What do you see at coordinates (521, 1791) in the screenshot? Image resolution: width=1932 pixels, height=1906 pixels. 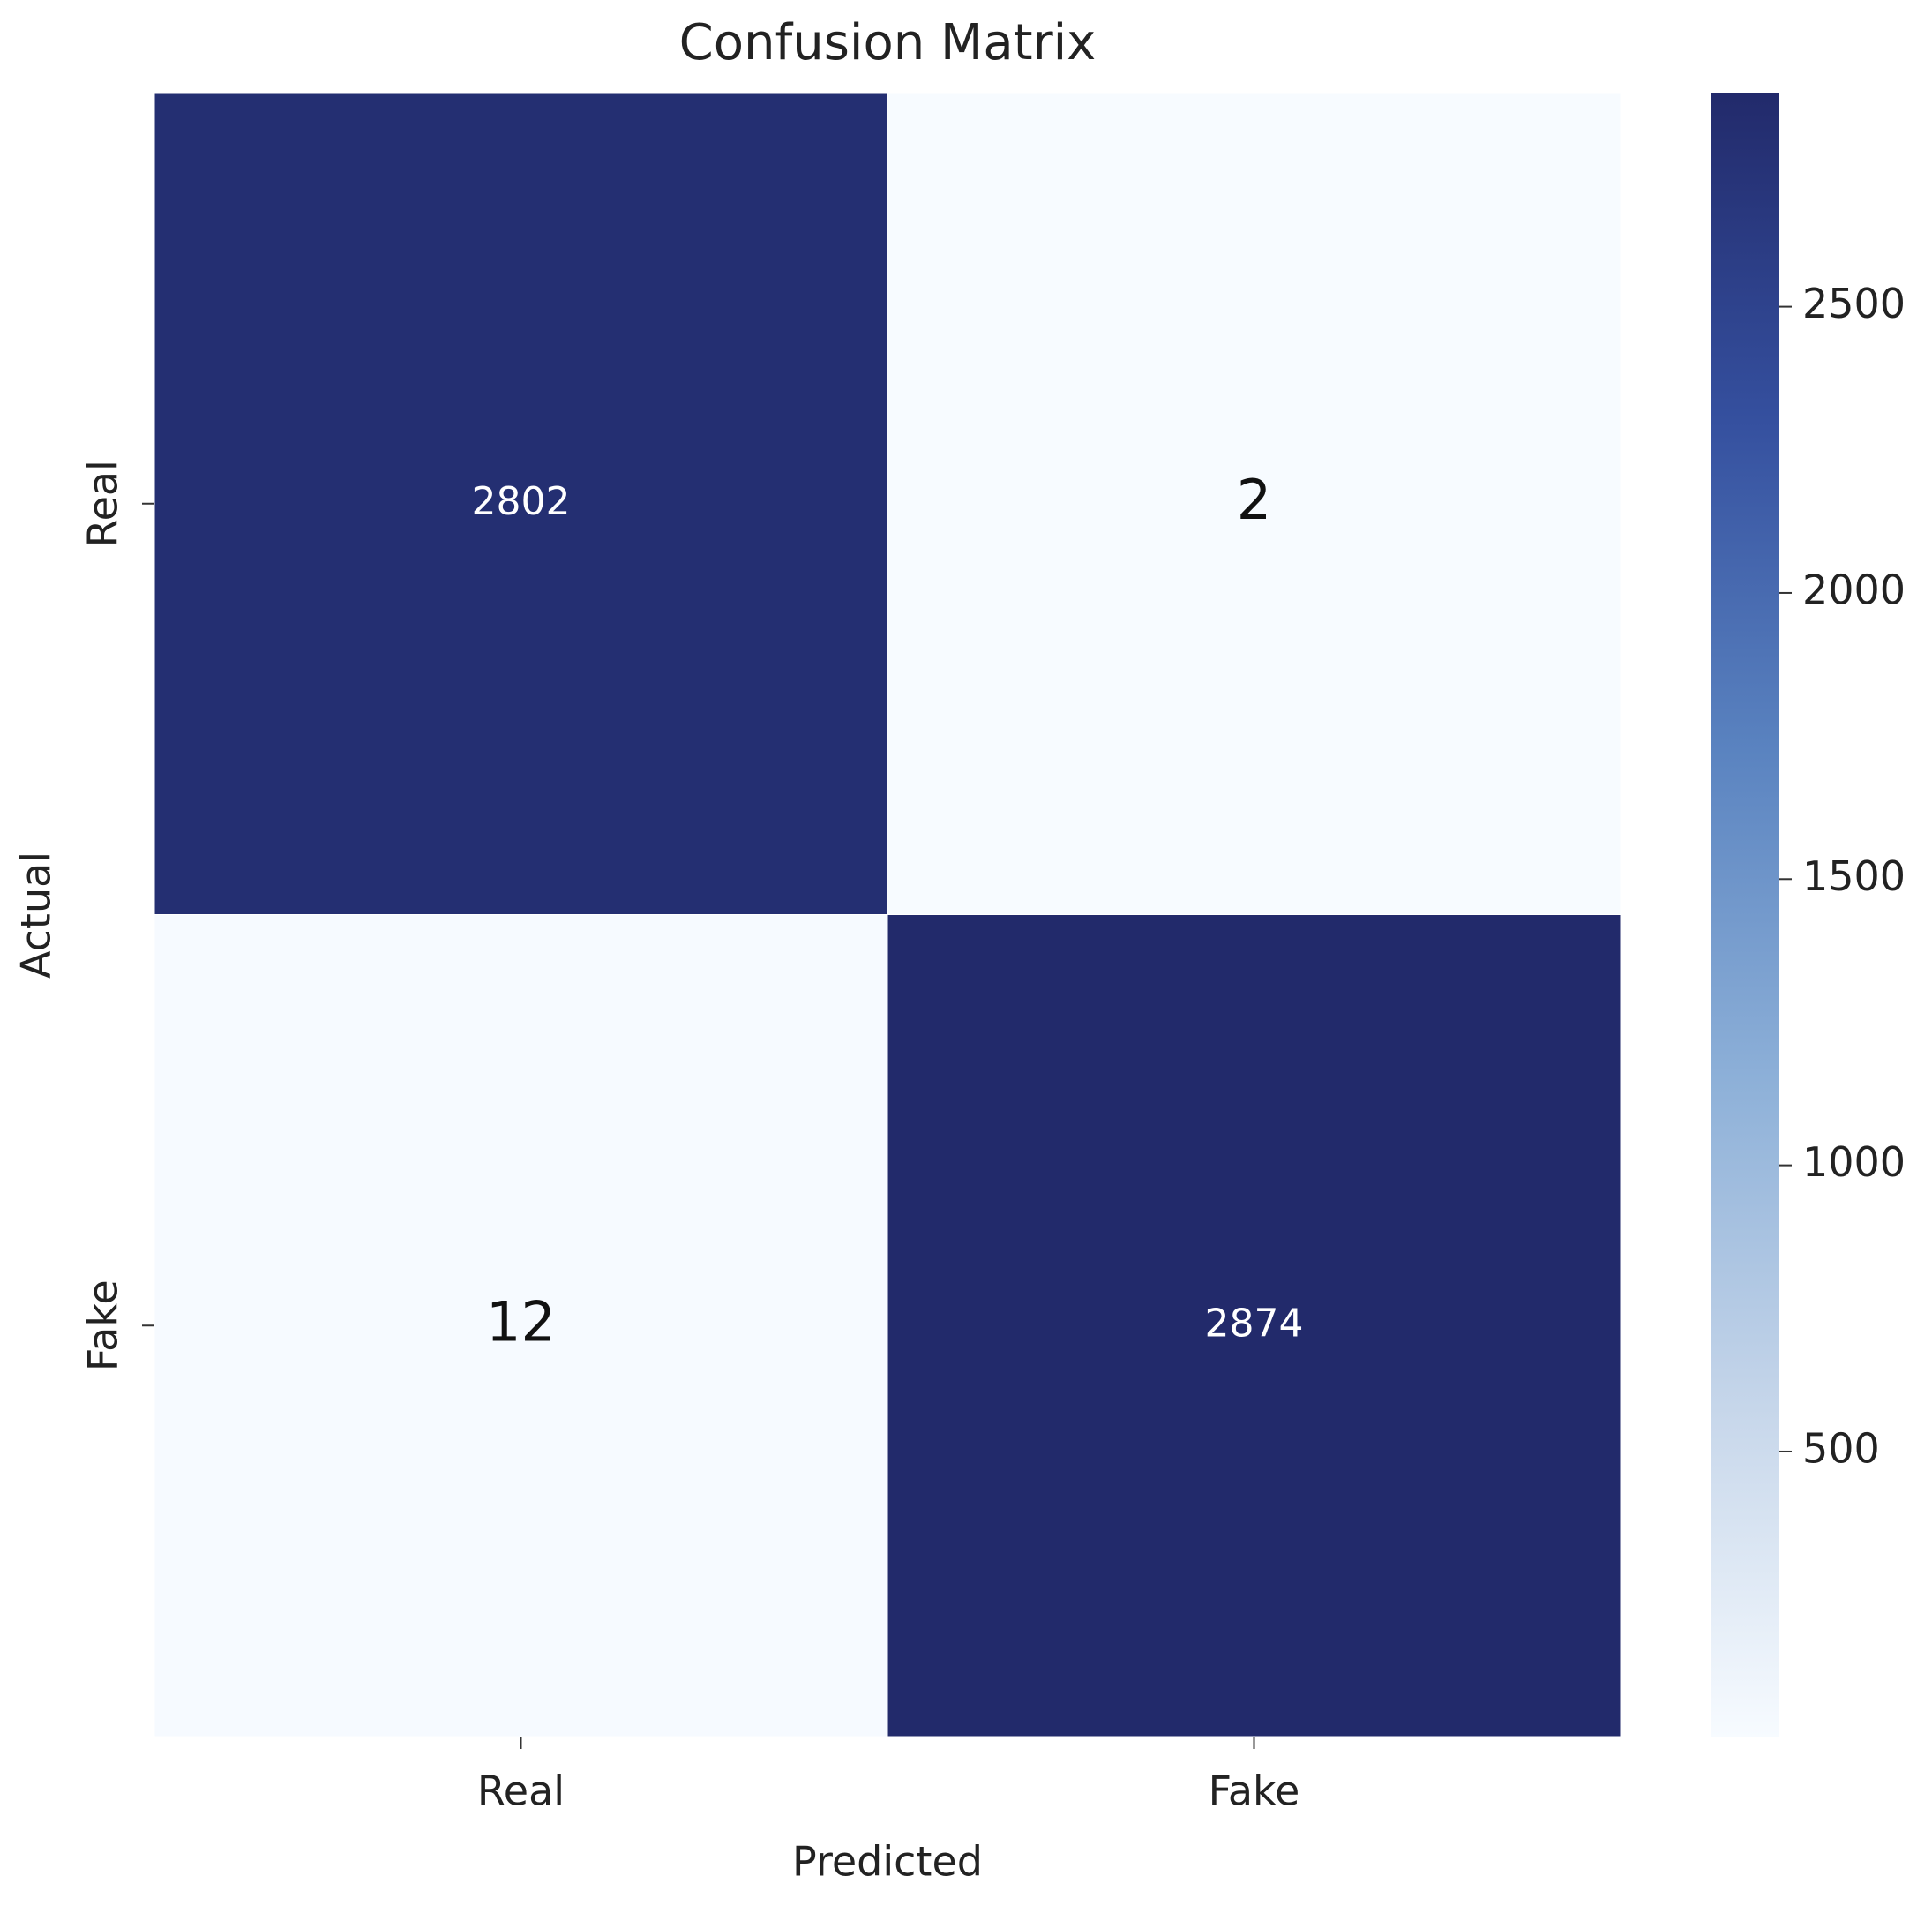 I see `x-tick-label: Real` at bounding box center [521, 1791].